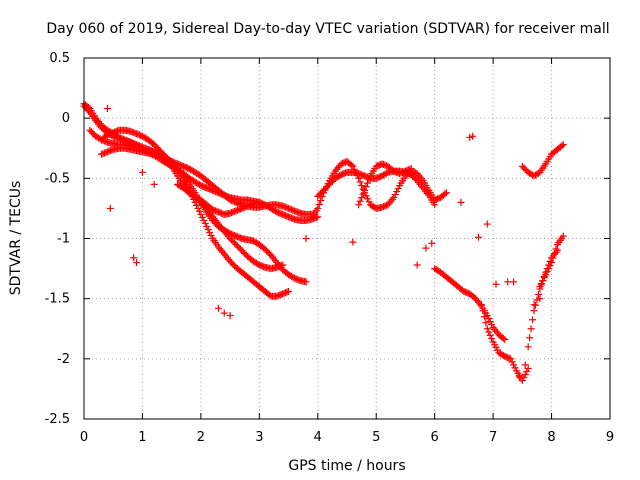 Image resolution: width=640 pixels, height=480 pixels. Describe the element at coordinates (59, 58) in the screenshot. I see `y-tick-label: 0.5` at that location.